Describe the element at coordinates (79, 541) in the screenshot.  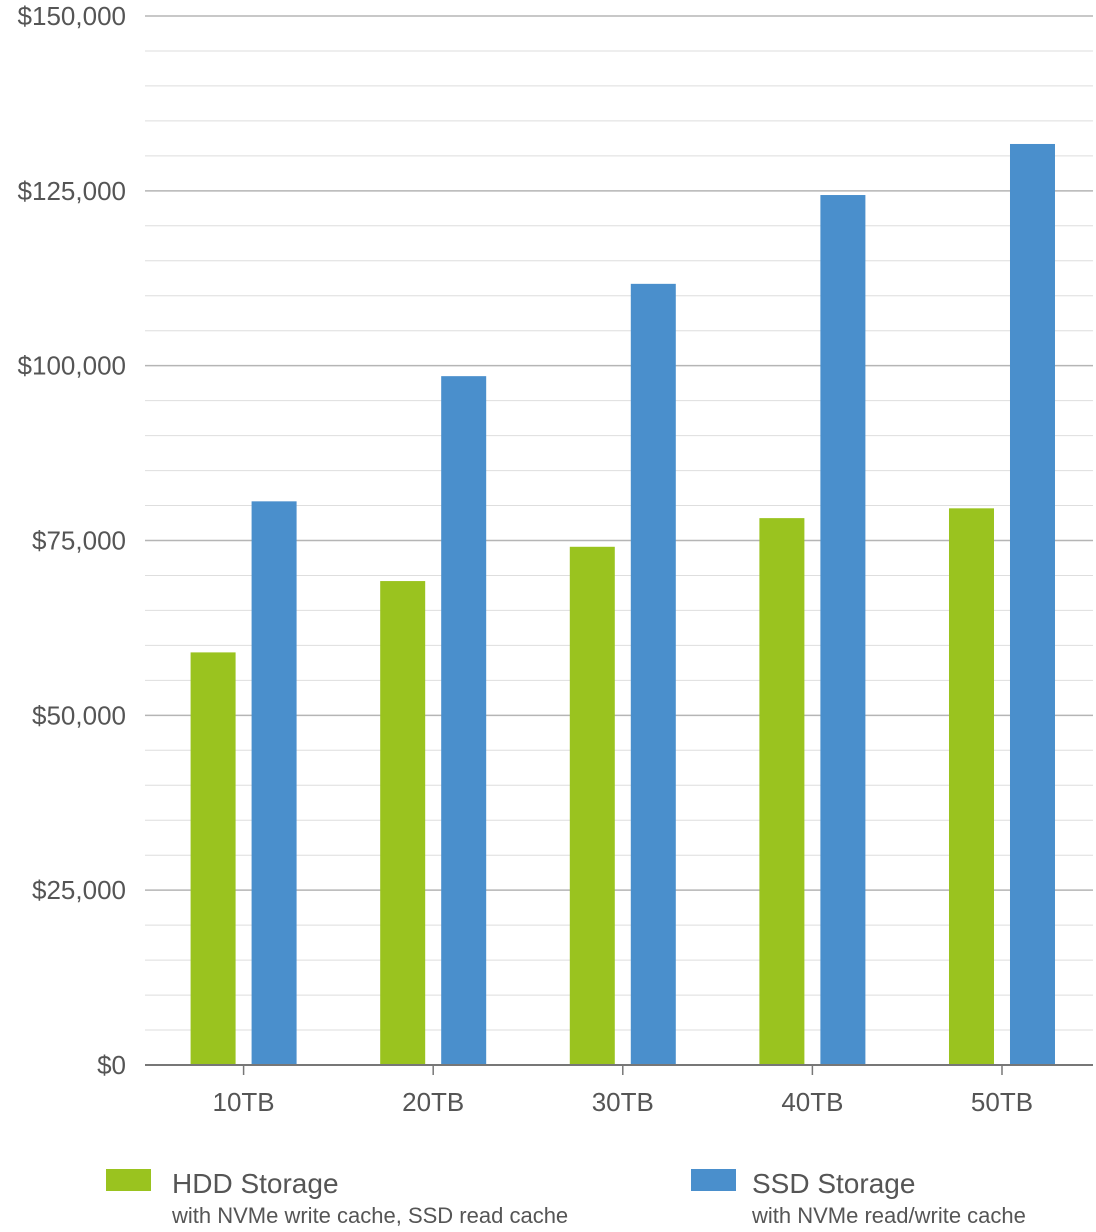
I see `y-tick-label: $75,000` at that location.